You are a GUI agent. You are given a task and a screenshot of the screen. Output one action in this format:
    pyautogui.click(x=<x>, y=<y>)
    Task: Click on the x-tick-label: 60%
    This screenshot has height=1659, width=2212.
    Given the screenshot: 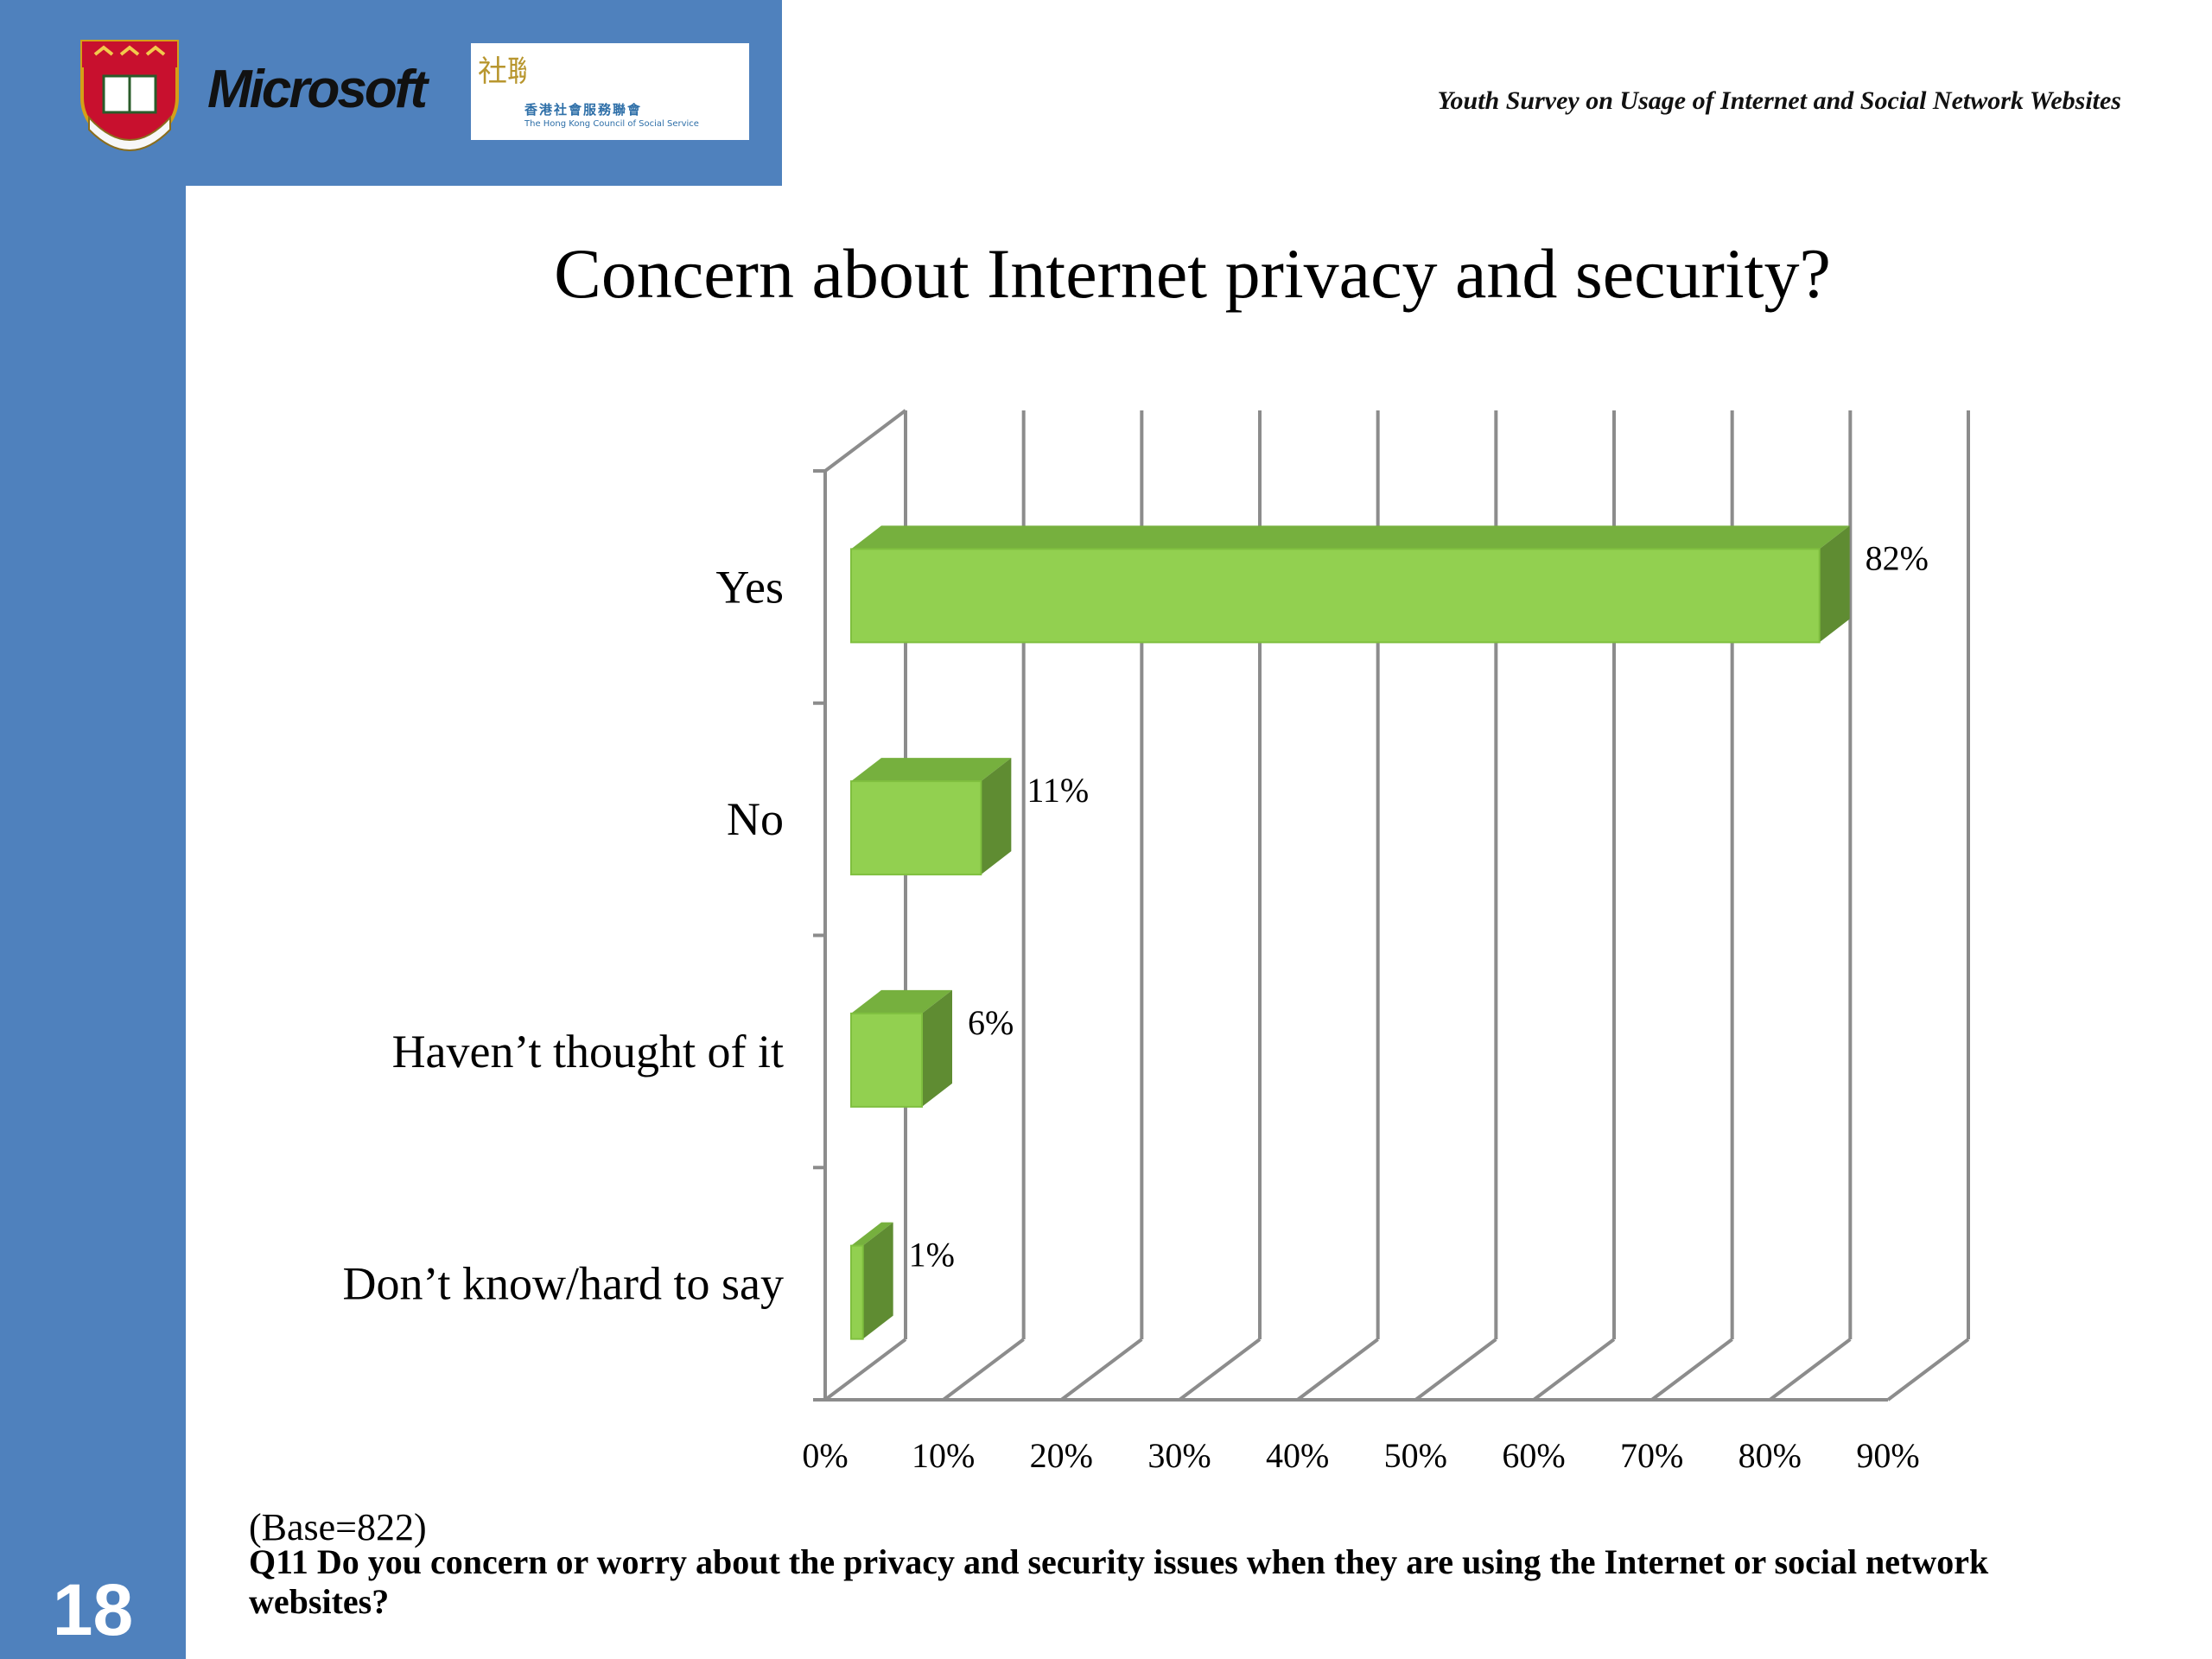 What is the action you would take?
    pyautogui.click(x=1533, y=1455)
    